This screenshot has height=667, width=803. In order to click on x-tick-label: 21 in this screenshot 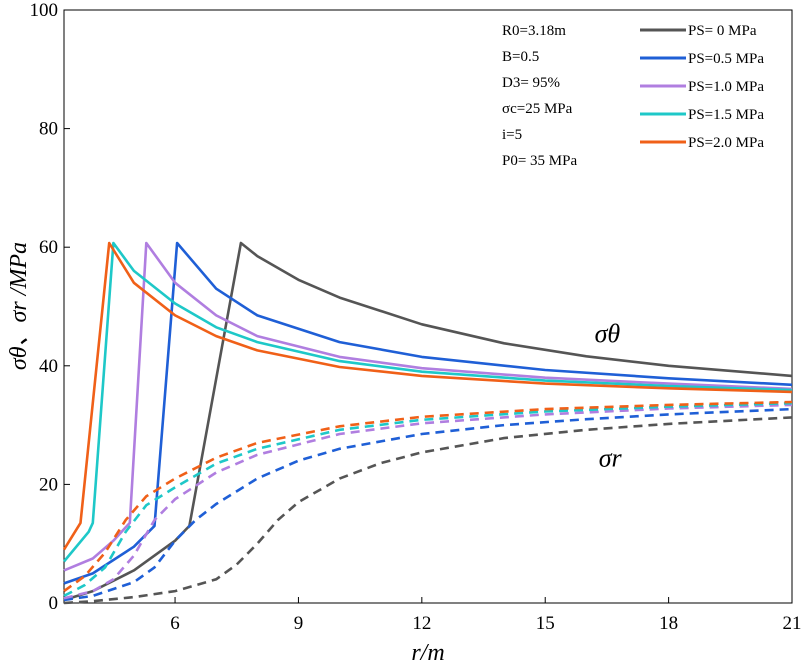, I will do `click(792, 623)`.